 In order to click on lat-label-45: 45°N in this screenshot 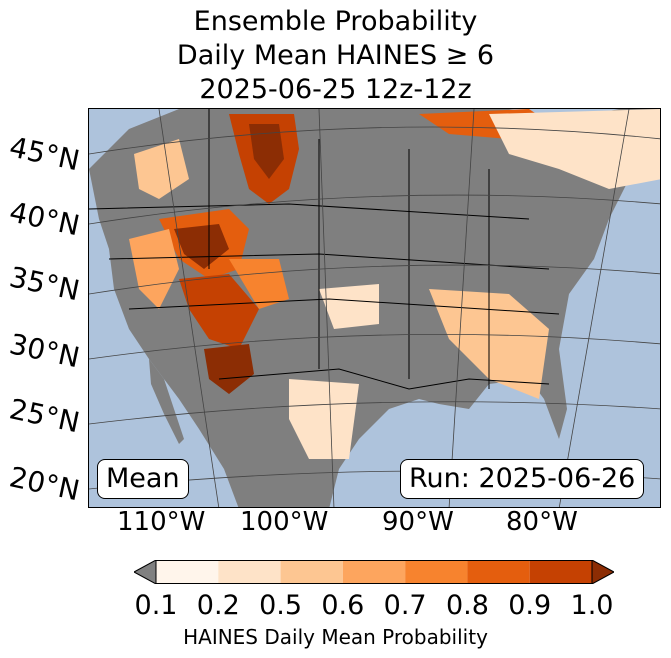, I will do `click(44, 154)`.